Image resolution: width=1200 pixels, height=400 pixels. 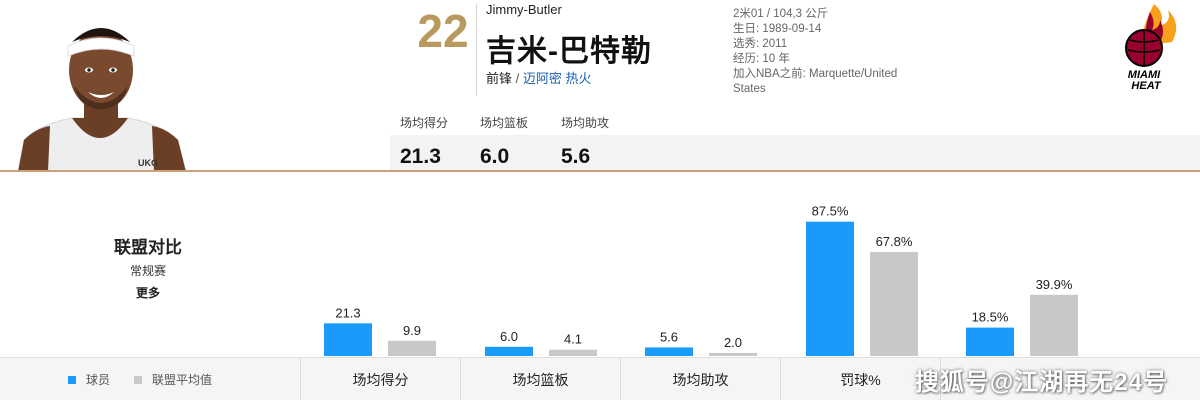 I want to click on watermark: 搜狐号@江湖再无24号, so click(x=1041, y=382).